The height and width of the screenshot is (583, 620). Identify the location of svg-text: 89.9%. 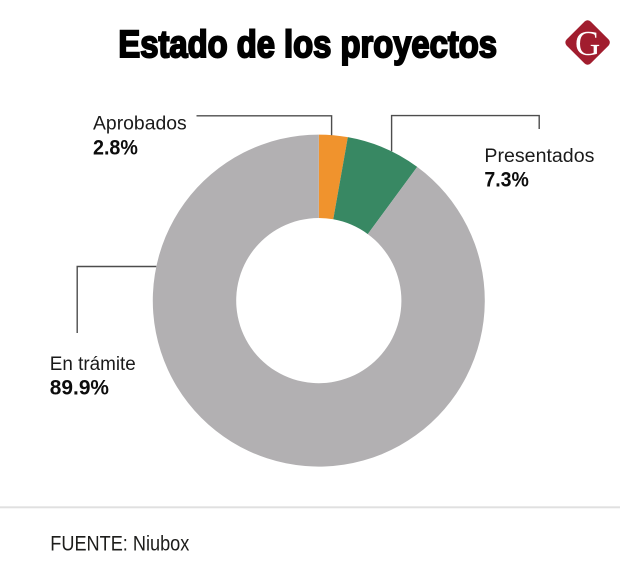
(80, 387).